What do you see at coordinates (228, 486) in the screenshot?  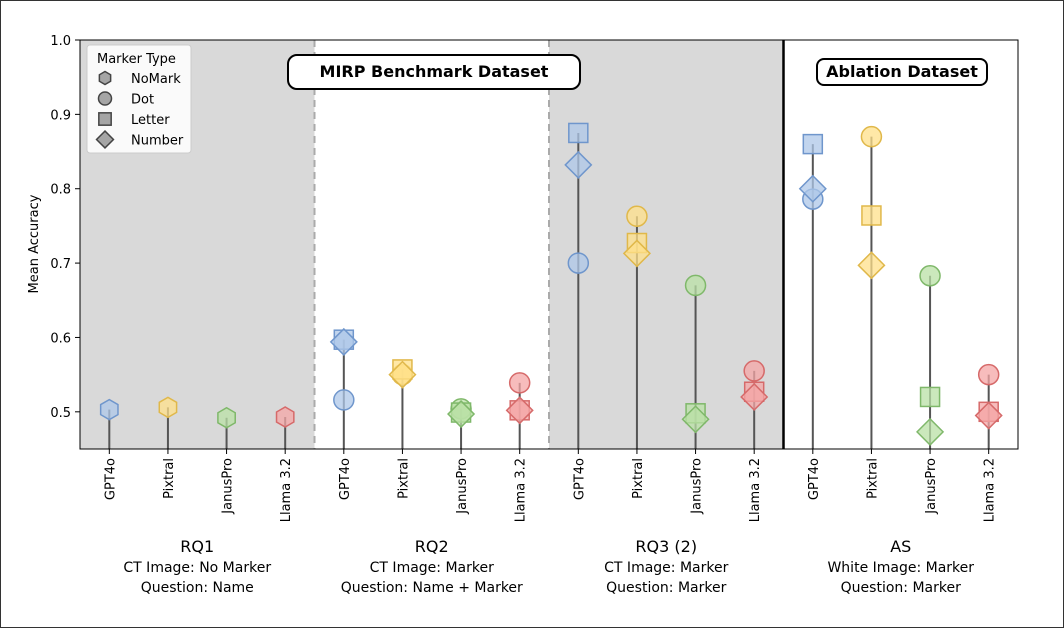 I see `x-tick-label-0-2: JanusPro` at bounding box center [228, 486].